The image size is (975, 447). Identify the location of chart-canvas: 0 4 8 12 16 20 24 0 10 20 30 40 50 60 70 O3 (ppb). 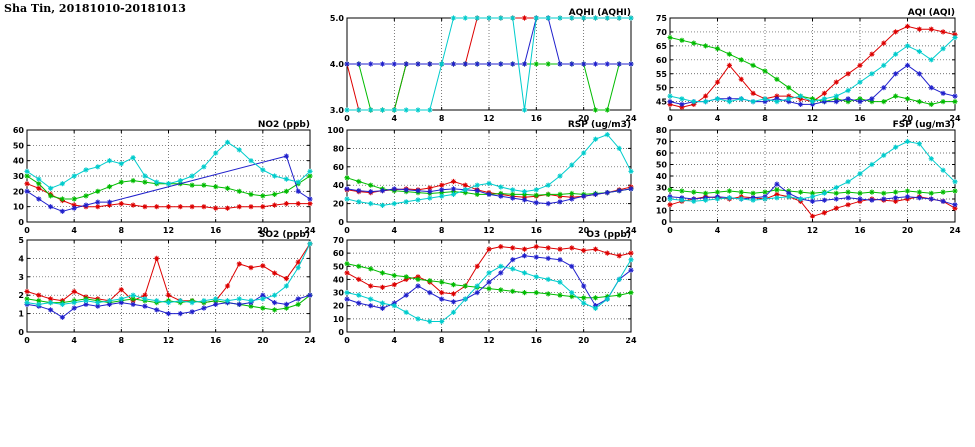
(485, 287).